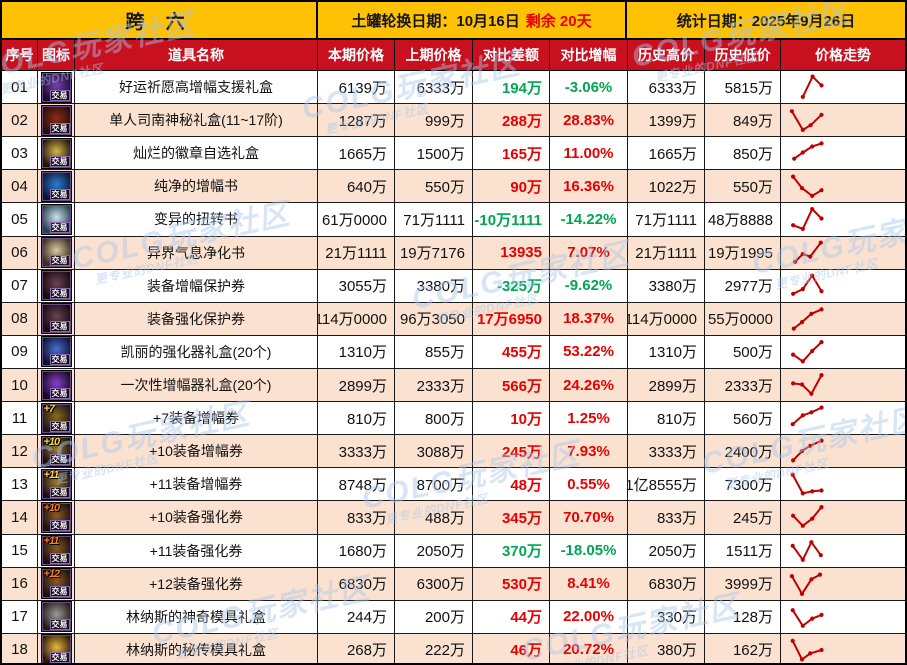 This screenshot has height=665, width=907. What do you see at coordinates (56, 120) in the screenshot?
I see `compass-mystery-gift-box-icon: 交易` at bounding box center [56, 120].